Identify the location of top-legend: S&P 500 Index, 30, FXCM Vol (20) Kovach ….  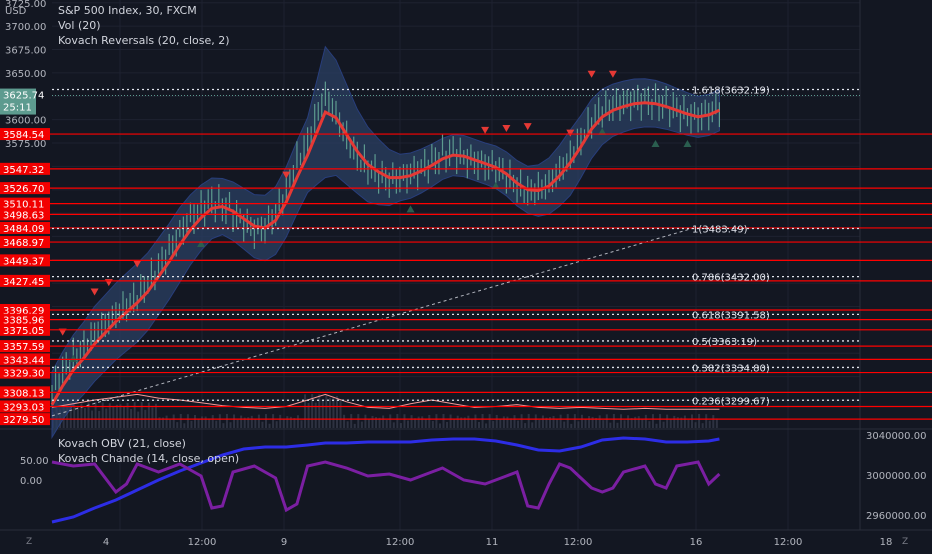
(144, 25).